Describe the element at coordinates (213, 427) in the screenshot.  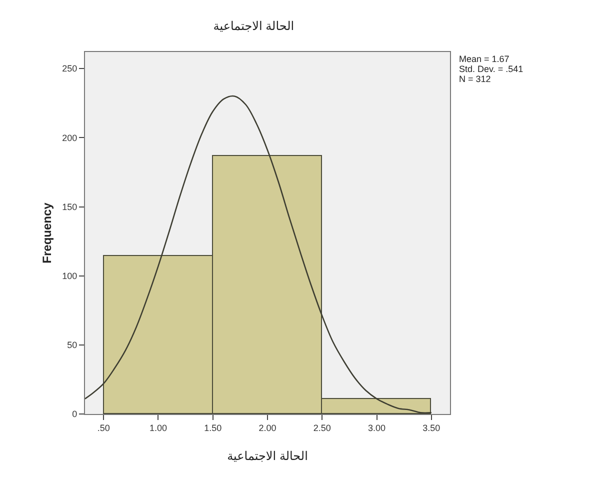
I see `x-tick-label: 1.50` at that location.